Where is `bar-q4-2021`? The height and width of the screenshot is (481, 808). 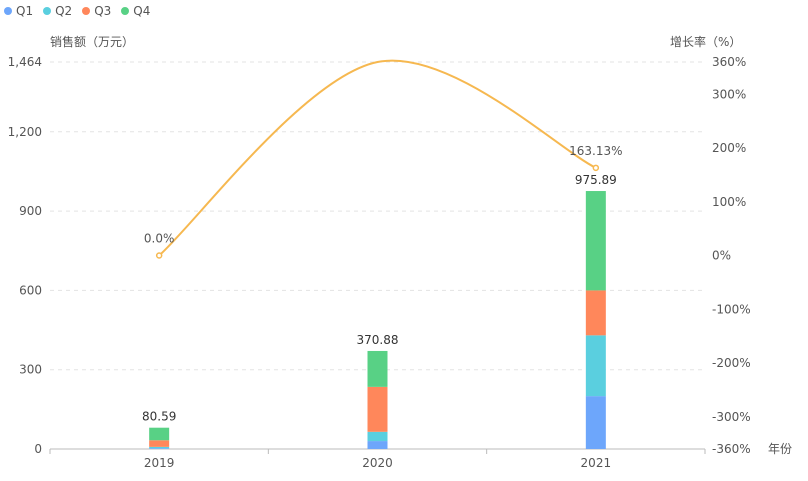
bar-q4-2021 is located at coordinates (595, 241).